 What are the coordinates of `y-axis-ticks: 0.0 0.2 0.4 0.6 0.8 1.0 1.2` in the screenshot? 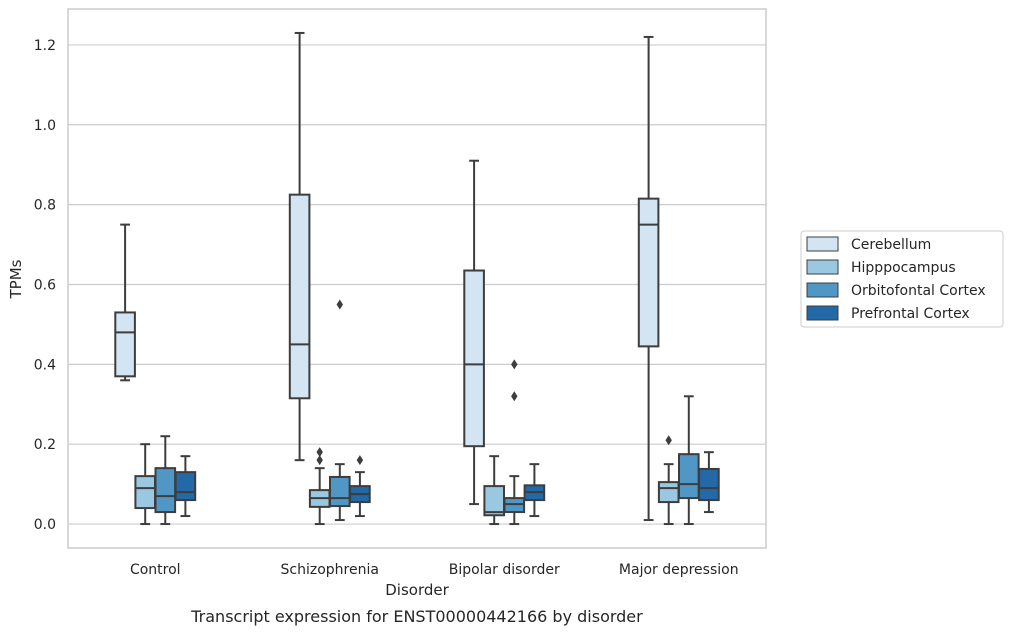 It's located at (45, 285).